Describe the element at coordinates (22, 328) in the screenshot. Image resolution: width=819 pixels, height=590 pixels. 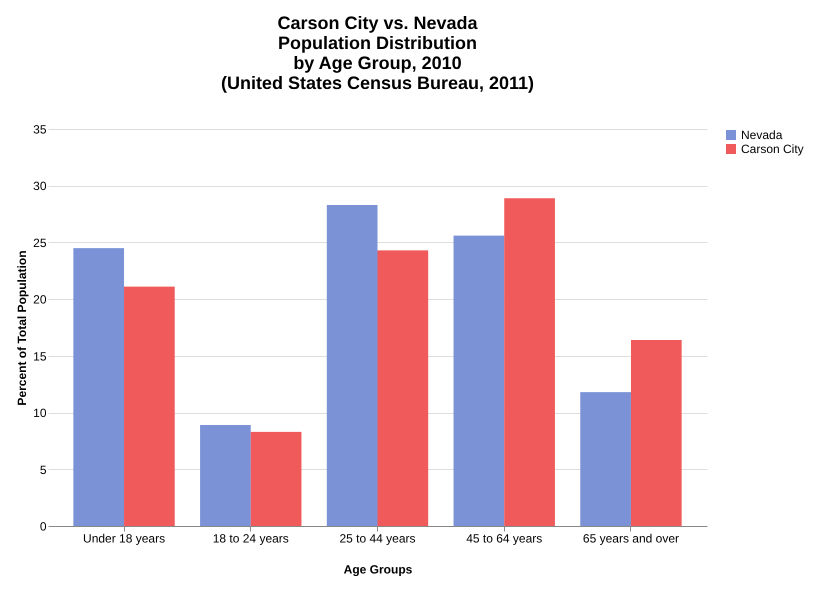
I see `y-axis-title: Percent of Total Population` at that location.